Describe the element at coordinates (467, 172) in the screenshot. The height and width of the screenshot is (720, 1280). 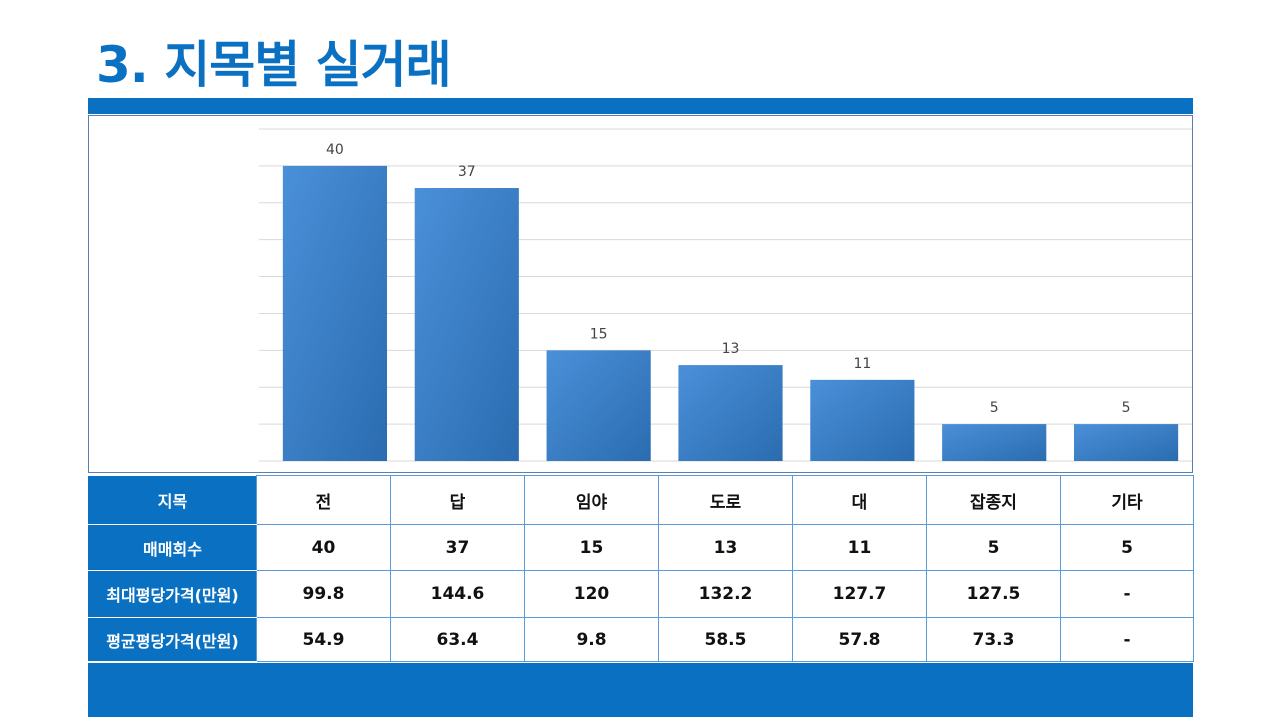
I see `data-label-1: 37` at that location.